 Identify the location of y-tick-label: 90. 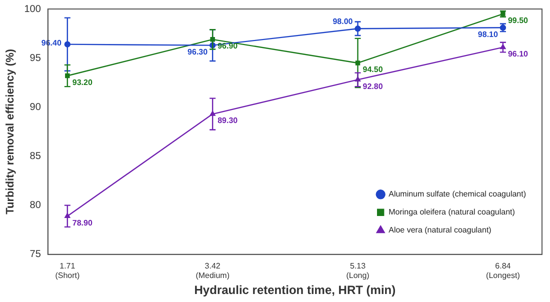
(36, 107).